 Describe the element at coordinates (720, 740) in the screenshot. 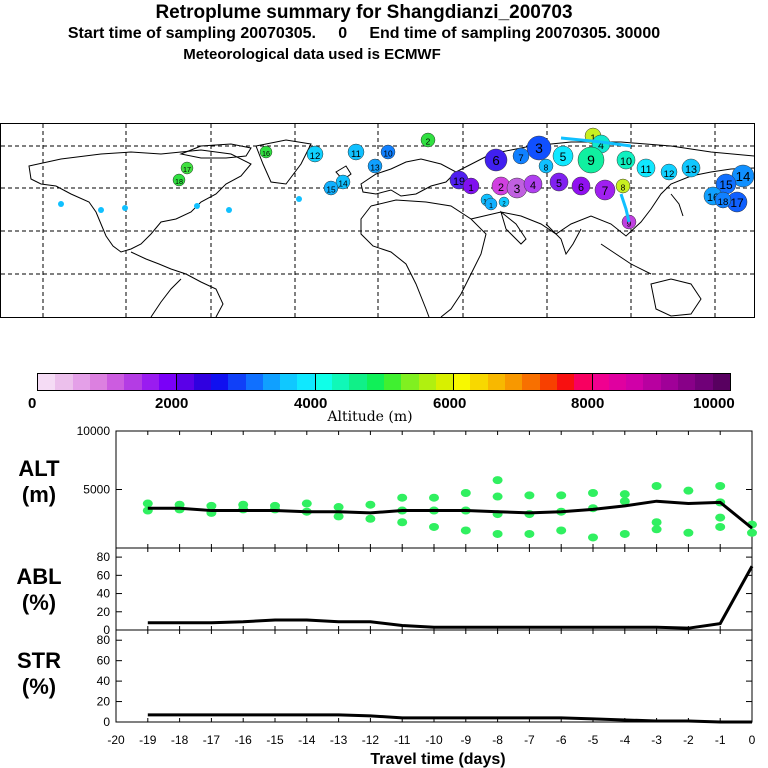

I see `x-tick-label: -1` at that location.